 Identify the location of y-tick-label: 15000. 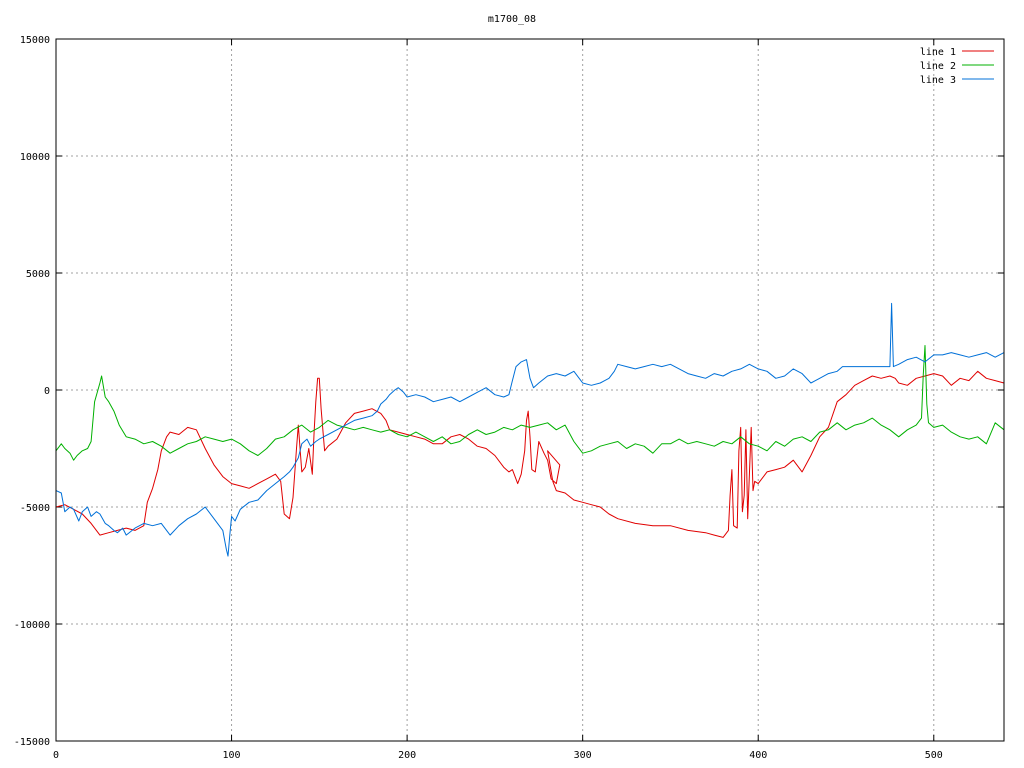
(35, 40).